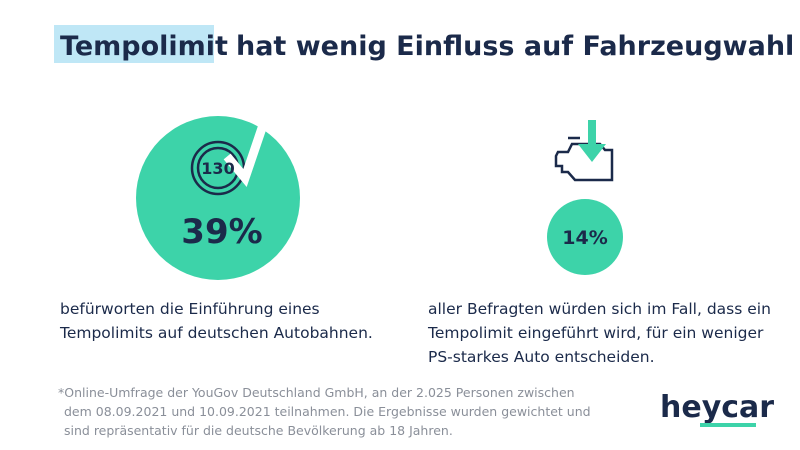 The height and width of the screenshot is (450, 800). Describe the element at coordinates (592, 141) in the screenshot. I see `down-arrow` at that location.